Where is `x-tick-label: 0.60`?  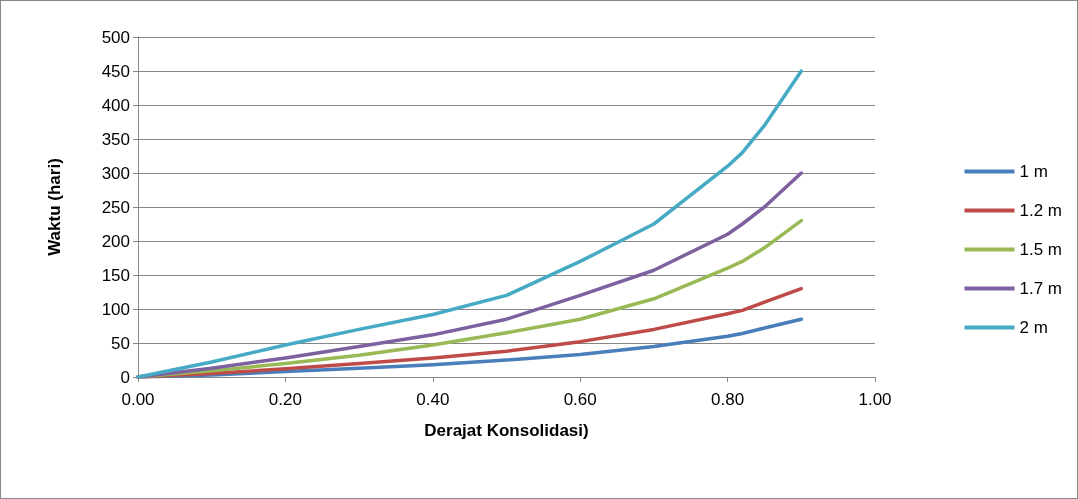
x-tick-label: 0.60 is located at coordinates (580, 399).